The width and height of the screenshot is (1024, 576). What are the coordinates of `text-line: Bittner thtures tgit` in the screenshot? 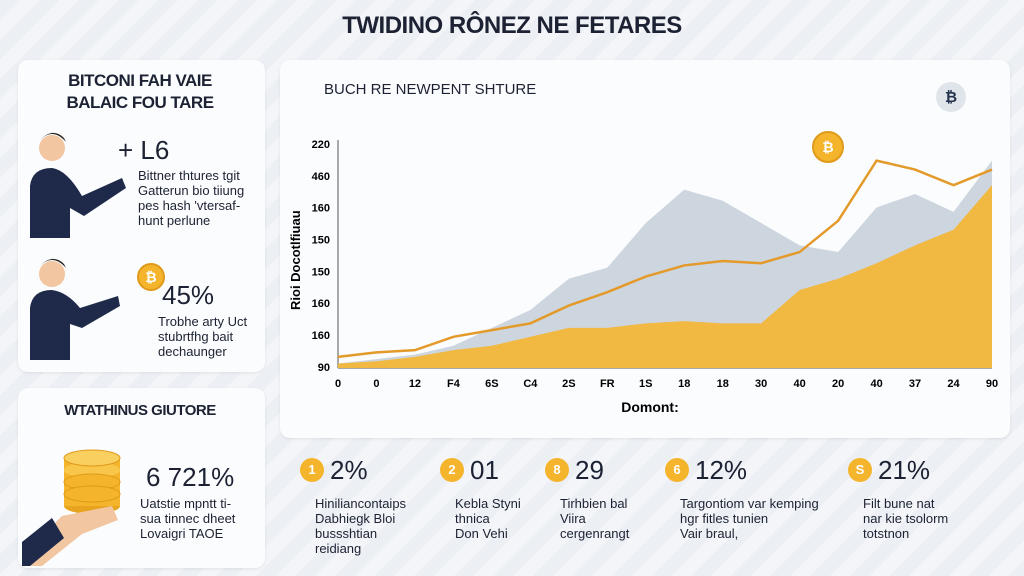 It's located at (189, 175).